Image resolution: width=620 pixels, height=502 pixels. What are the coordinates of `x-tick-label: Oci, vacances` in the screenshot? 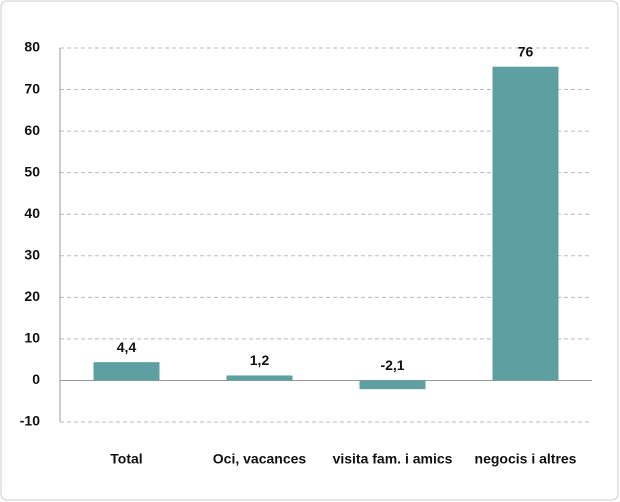 It's located at (260, 459).